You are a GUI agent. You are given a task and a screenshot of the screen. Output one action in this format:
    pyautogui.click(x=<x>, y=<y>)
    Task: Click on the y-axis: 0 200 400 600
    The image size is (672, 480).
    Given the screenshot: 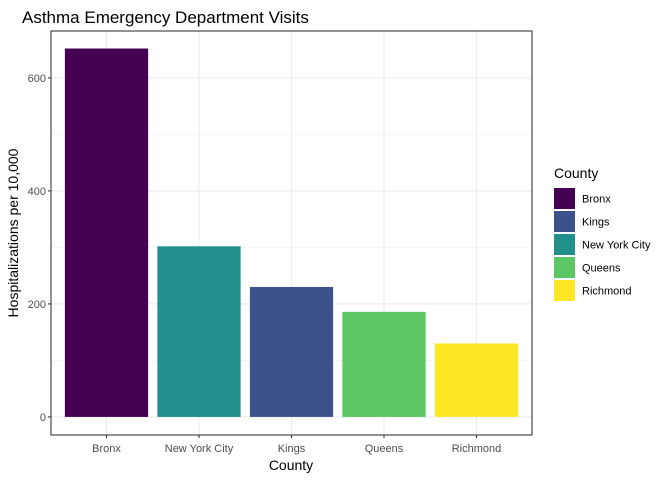 What is the action you would take?
    pyautogui.click(x=39, y=248)
    